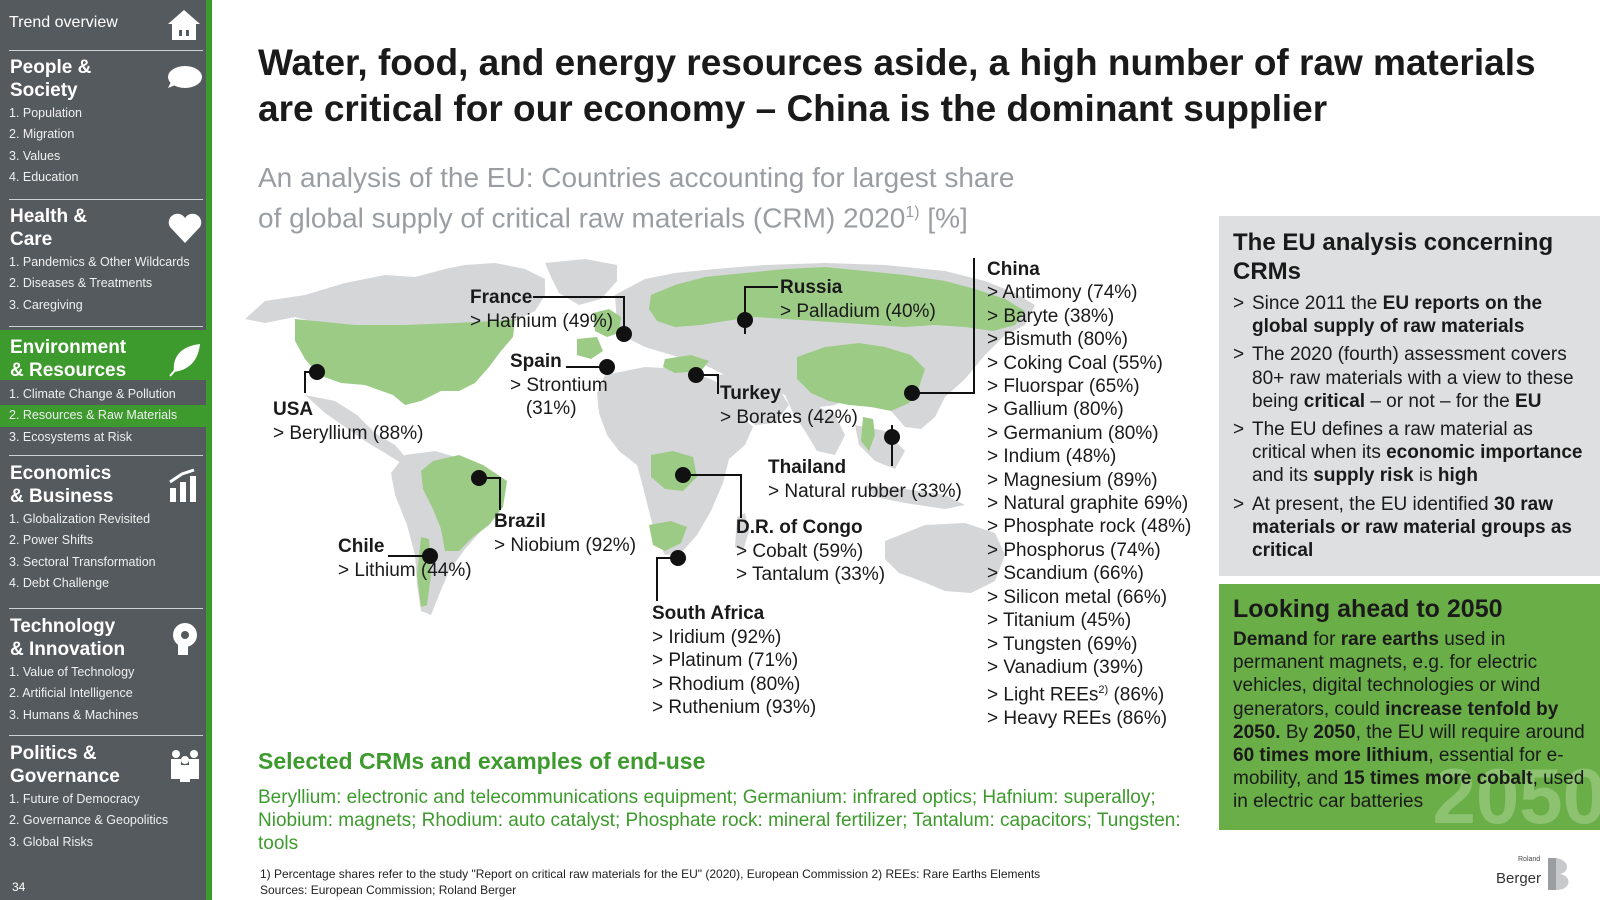  I want to click on text: , essential for e-mobility, and, so click(1398, 767).